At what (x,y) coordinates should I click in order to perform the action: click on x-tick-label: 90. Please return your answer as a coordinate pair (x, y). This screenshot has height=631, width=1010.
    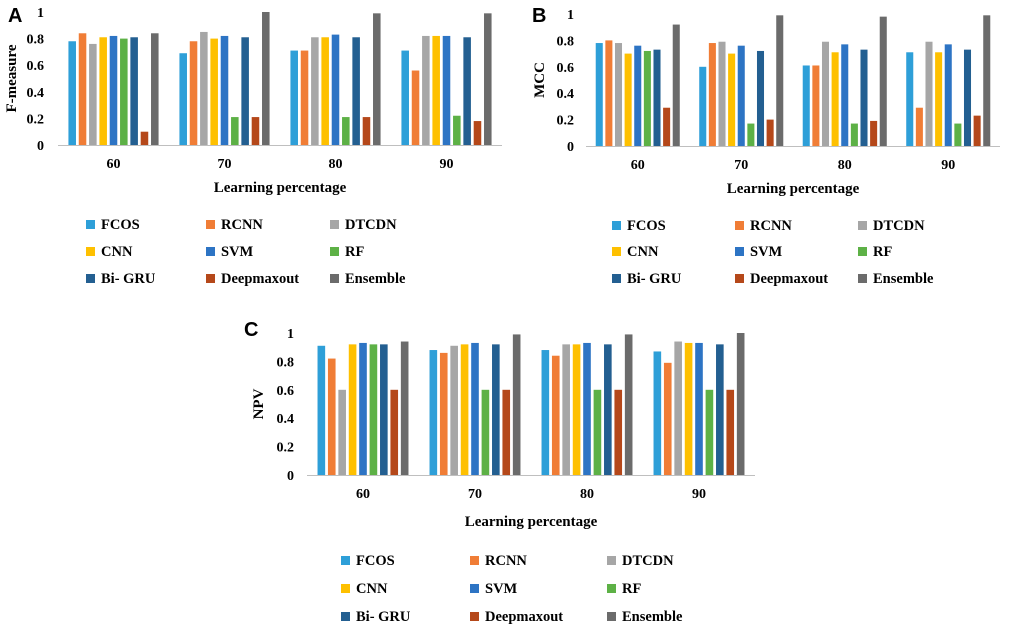
    Looking at the image, I should click on (699, 494).